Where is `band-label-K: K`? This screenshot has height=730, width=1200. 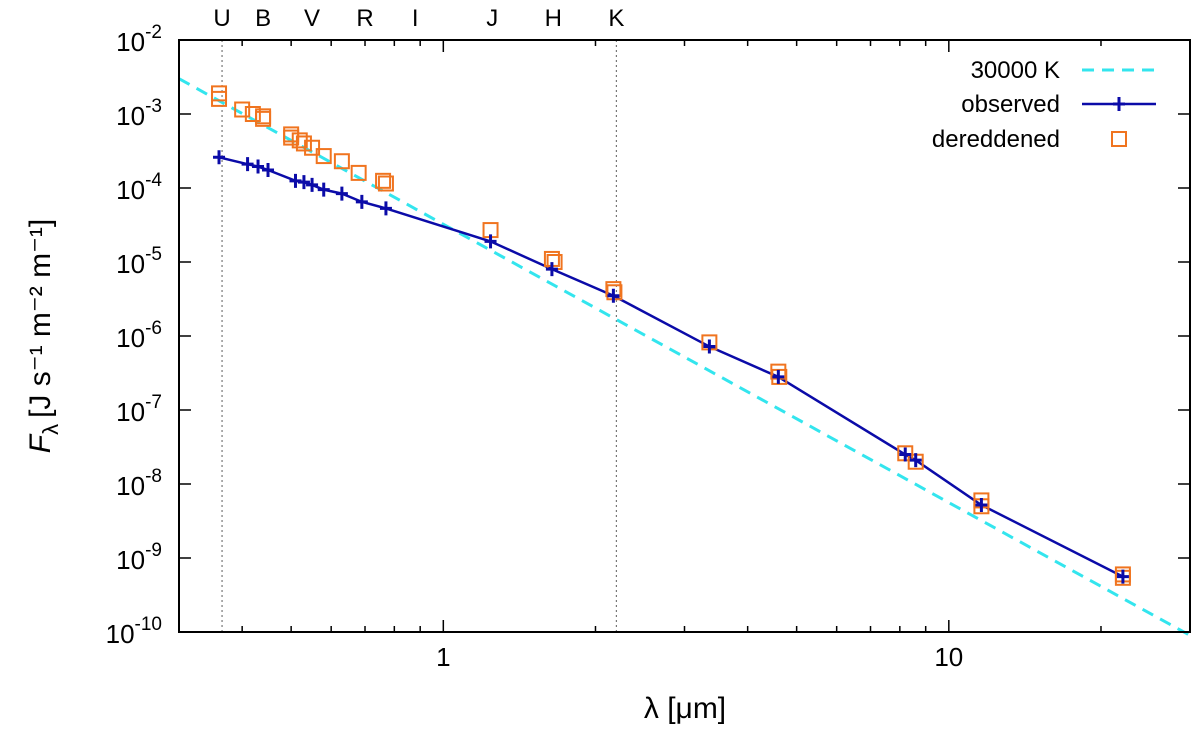 band-label-K: K is located at coordinates (616, 18).